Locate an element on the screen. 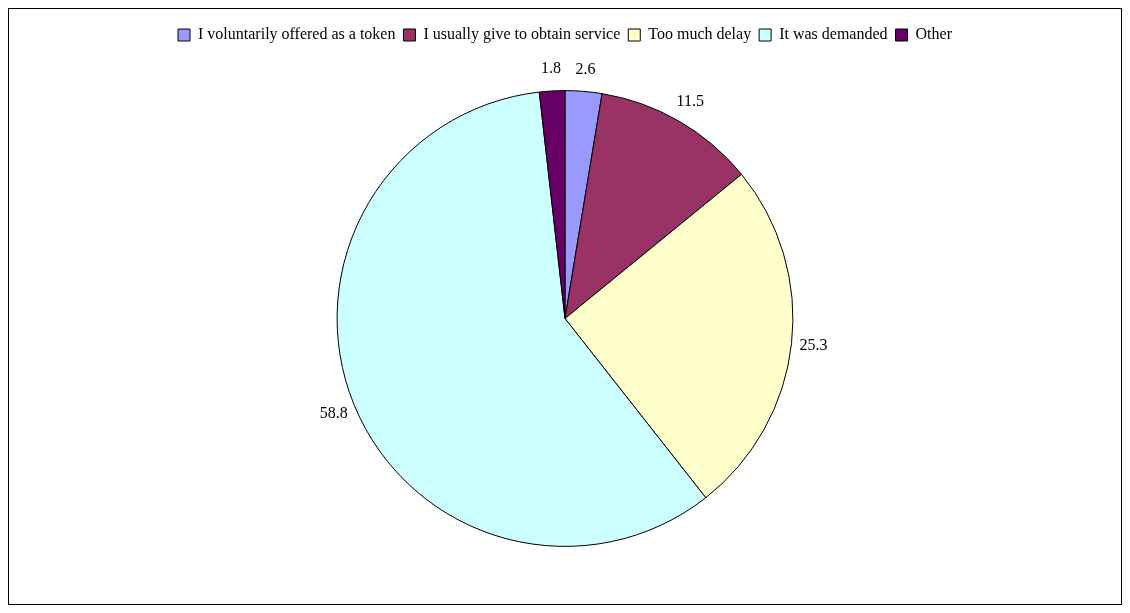 Image resolution: width=1130 pixels, height=613 pixels. legend-label: Too much delay is located at coordinates (700, 34).